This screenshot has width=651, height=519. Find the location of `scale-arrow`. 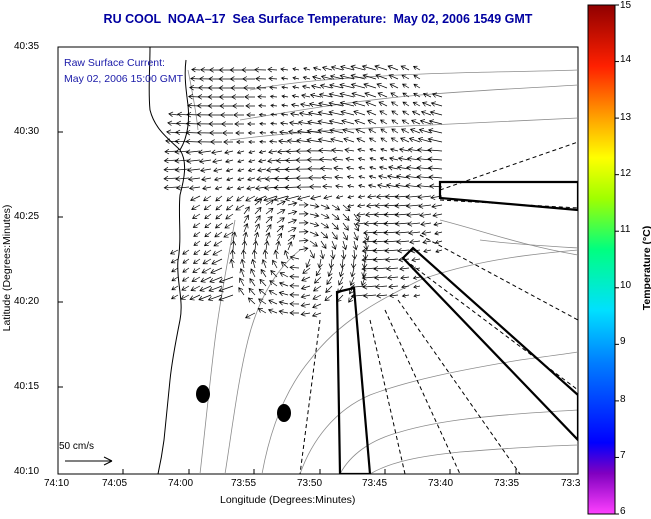

scale-arrow is located at coordinates (89, 461).